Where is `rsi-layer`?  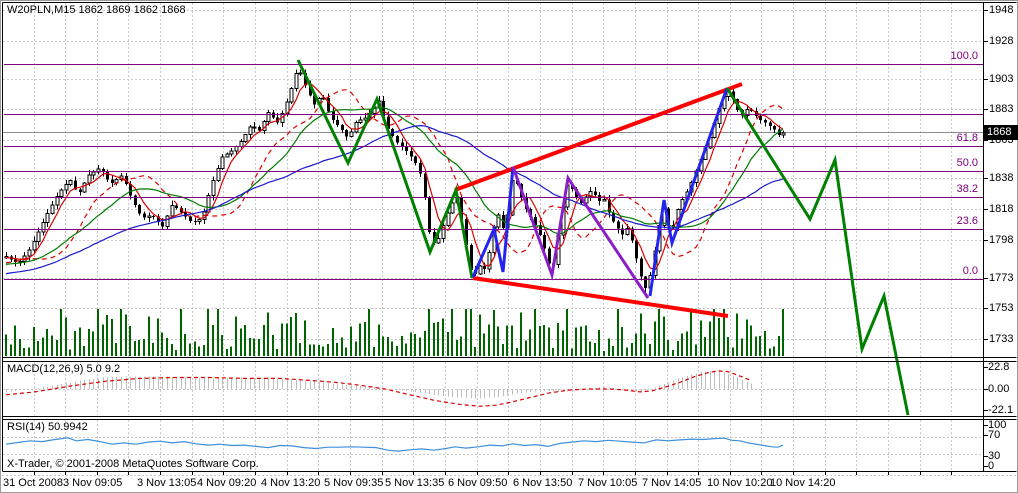 rsi-layer is located at coordinates (394, 444).